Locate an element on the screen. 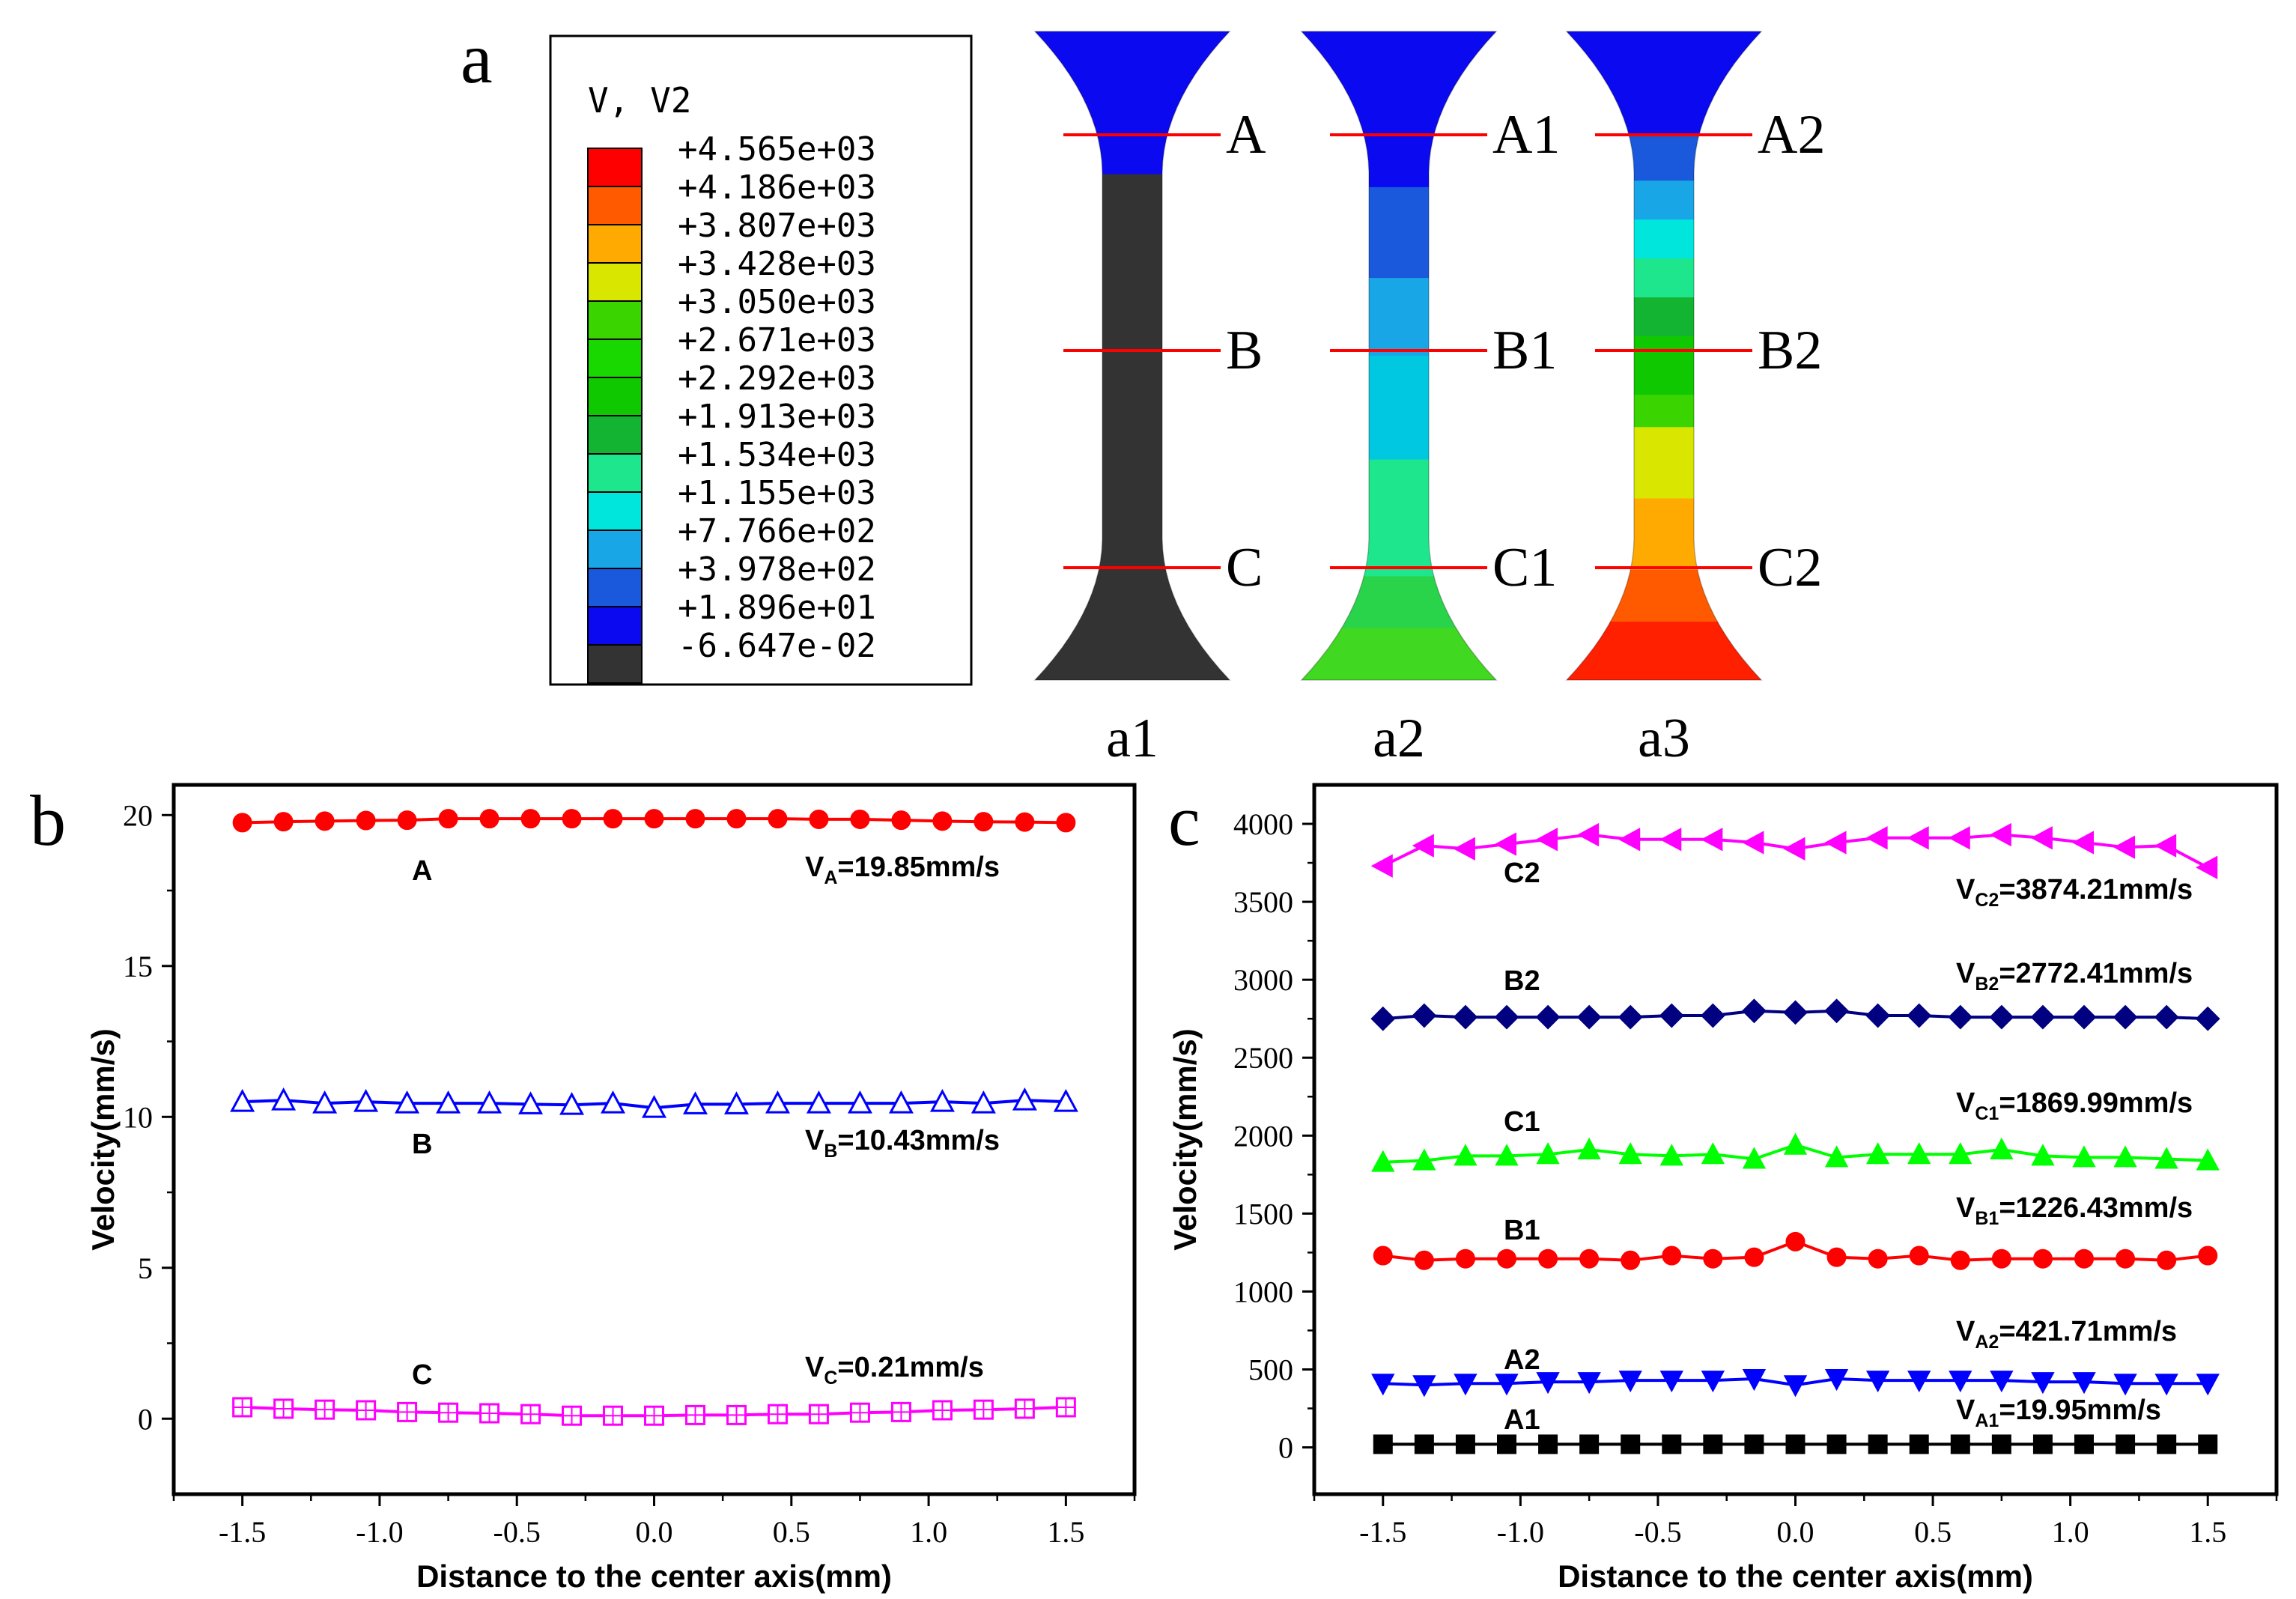 The height and width of the screenshot is (1599, 2296). panel-b-label: b is located at coordinates (48, 820).